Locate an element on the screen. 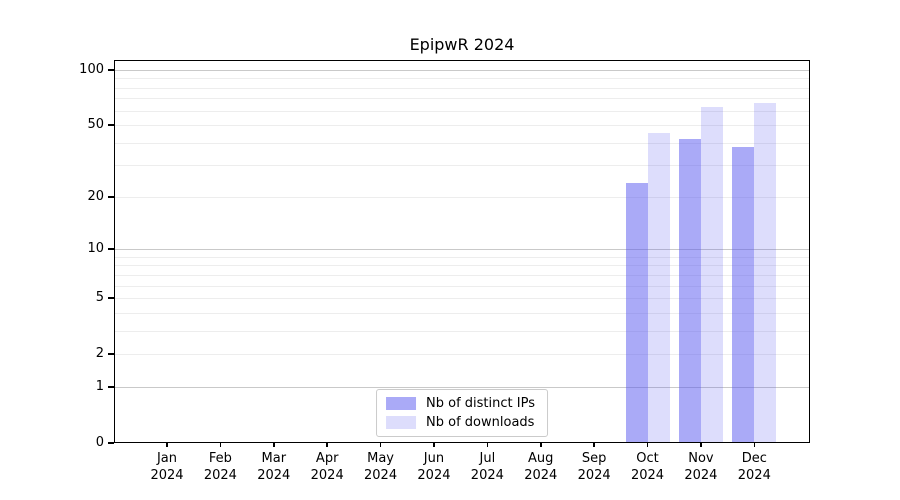 The image size is (900, 500). y-tick-label: 1 is located at coordinates (99, 386).